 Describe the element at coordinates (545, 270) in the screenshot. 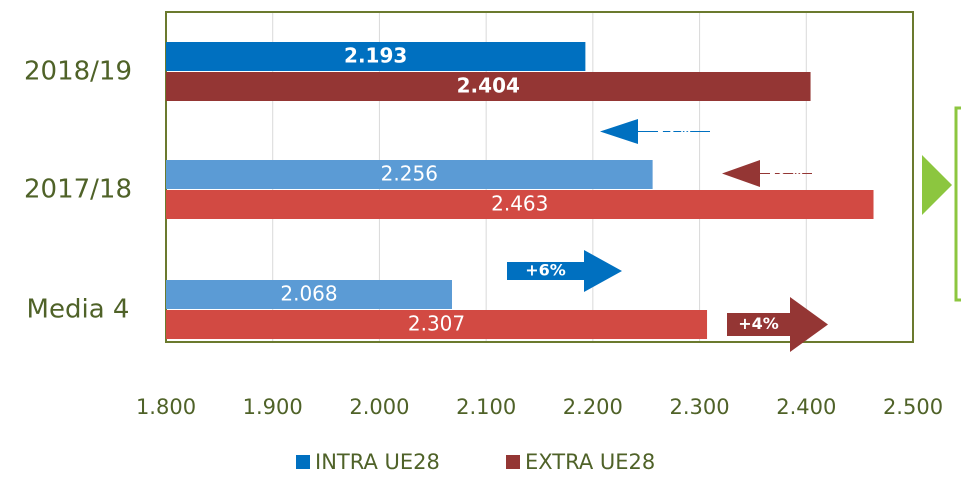

I see `annotation-text: +6%` at that location.